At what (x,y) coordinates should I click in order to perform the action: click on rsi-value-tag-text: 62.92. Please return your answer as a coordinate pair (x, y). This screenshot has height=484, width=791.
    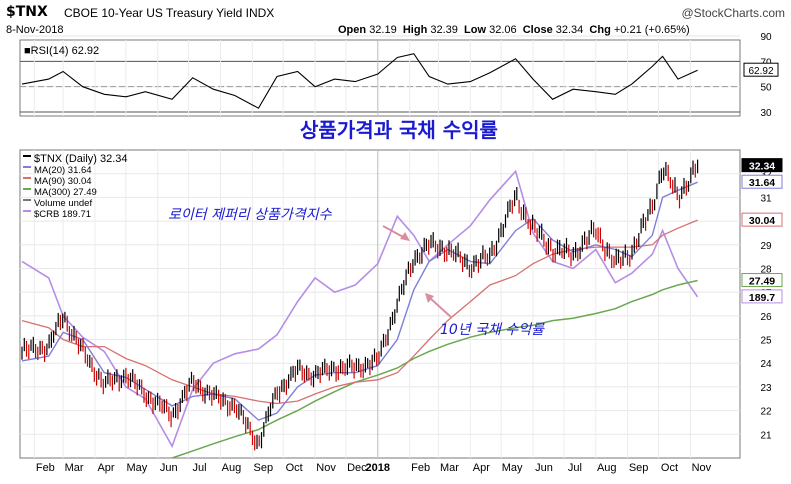
    Looking at the image, I should click on (760, 71).